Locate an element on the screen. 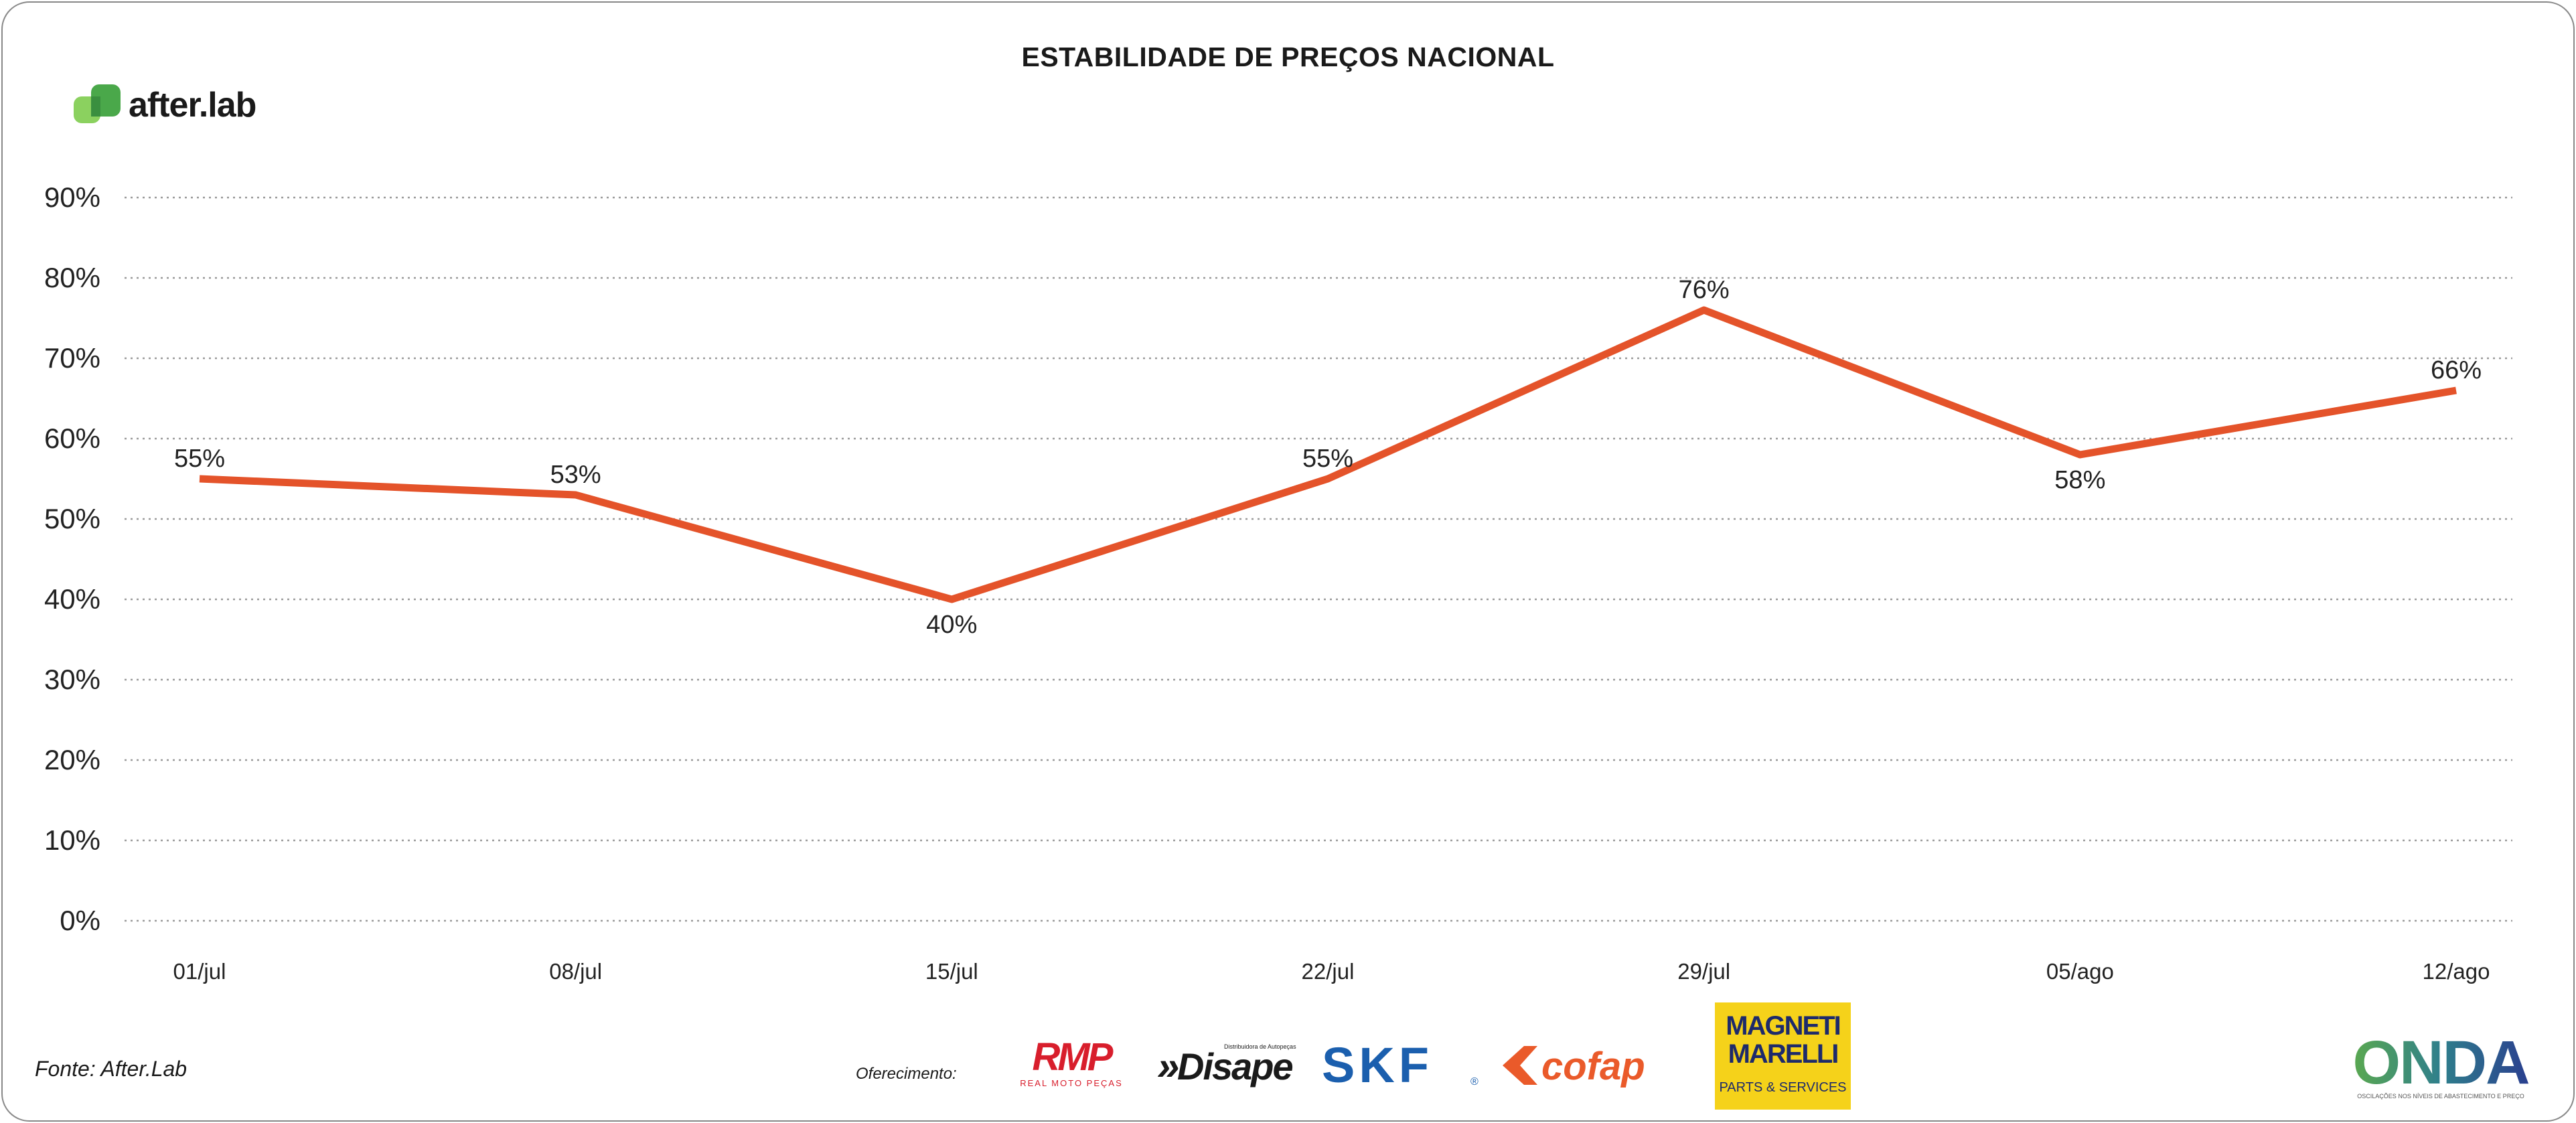 The width and height of the screenshot is (2576, 1123). x-tick-label: 01/jul is located at coordinates (200, 971).